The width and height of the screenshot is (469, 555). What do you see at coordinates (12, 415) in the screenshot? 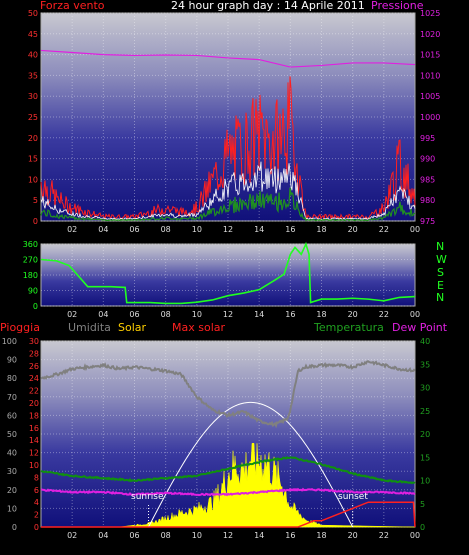
I see `humidity-tick-label: 60` at bounding box center [12, 415].